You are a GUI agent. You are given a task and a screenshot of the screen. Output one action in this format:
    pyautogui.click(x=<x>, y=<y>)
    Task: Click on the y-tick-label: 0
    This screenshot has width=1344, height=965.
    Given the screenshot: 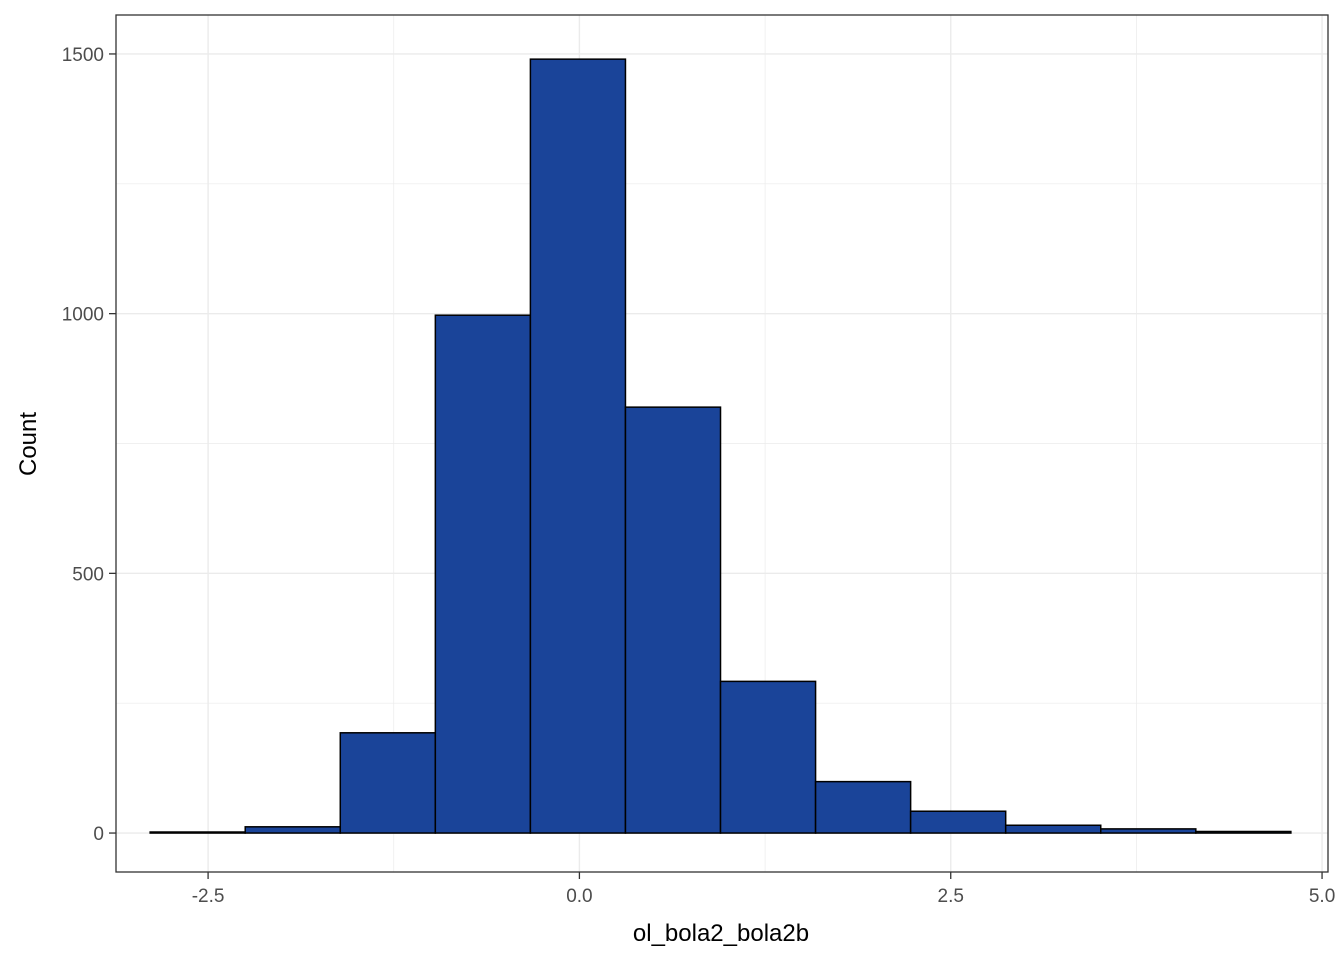 What is the action you would take?
    pyautogui.click(x=98, y=834)
    